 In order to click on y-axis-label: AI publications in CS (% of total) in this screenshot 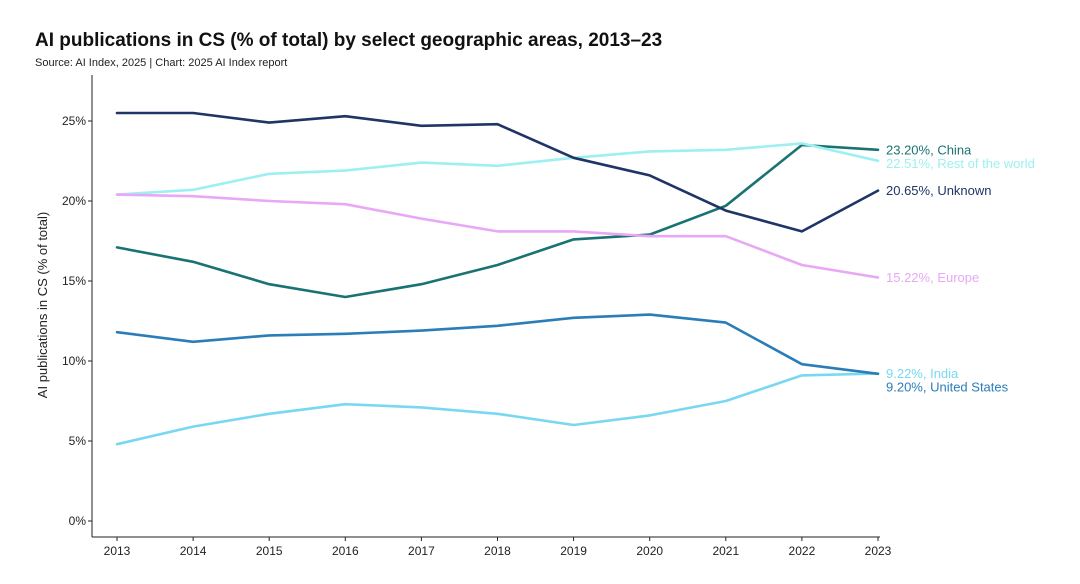, I will do `click(42, 305)`.